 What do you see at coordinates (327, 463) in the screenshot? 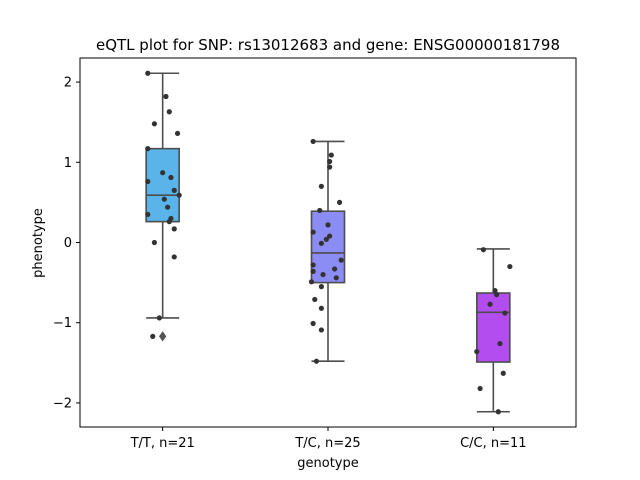
I see `x-axis-title: genotype` at bounding box center [327, 463].